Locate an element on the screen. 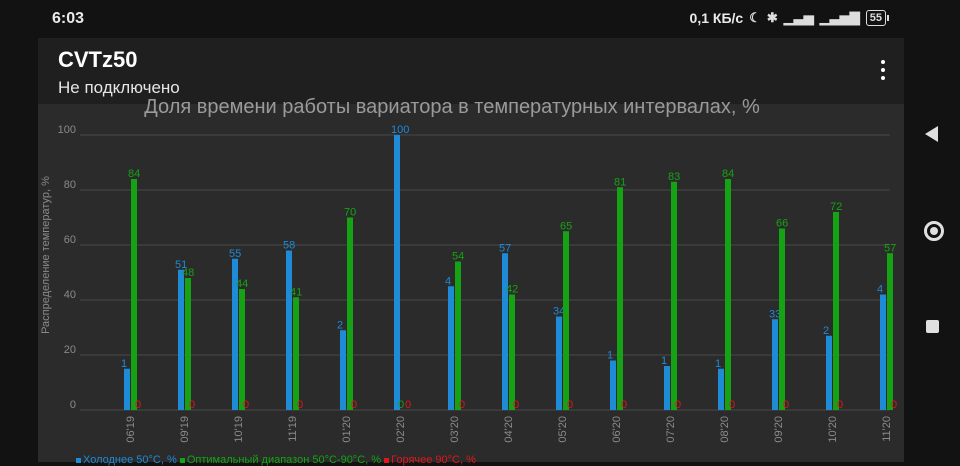 Image resolution: width=960 pixels, height=466 pixels. bar-cold-10'19 is located at coordinates (235, 334).